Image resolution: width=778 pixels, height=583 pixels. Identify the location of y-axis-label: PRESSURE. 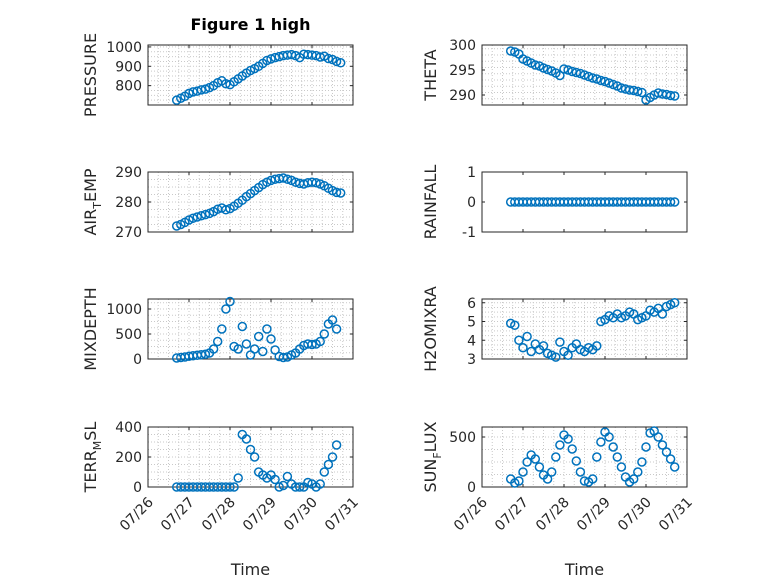
(90, 75).